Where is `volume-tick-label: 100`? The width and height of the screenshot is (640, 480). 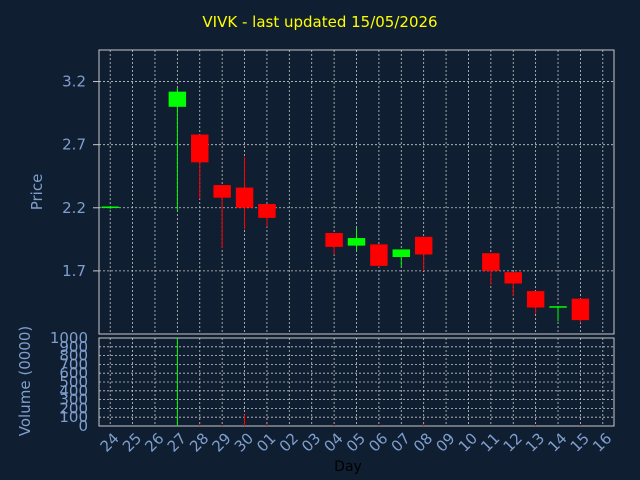 volume-tick-label: 100 is located at coordinates (73, 417).